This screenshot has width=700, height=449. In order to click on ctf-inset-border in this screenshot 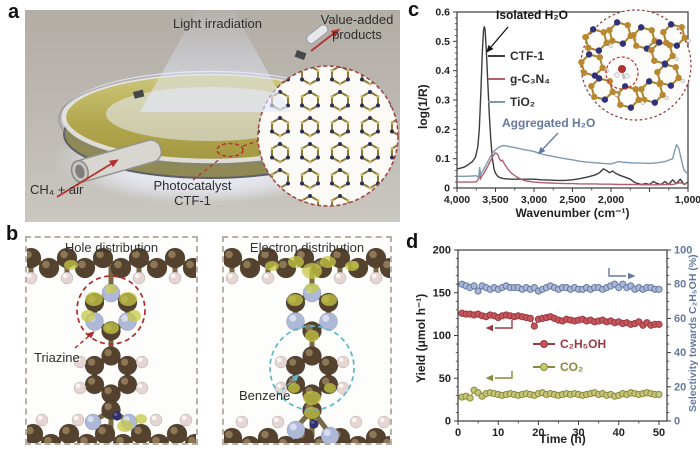, I will do `click(328, 136)`.